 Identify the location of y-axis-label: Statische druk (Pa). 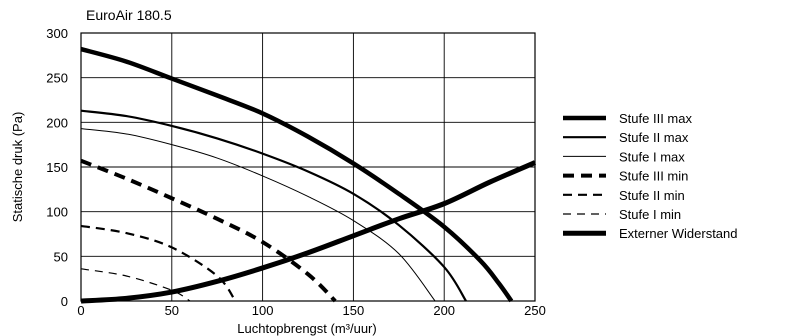
(17, 167).